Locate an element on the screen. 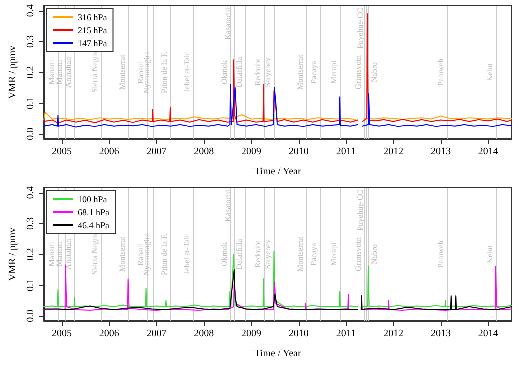  legend-label: 316 hPa is located at coordinates (93, 17).